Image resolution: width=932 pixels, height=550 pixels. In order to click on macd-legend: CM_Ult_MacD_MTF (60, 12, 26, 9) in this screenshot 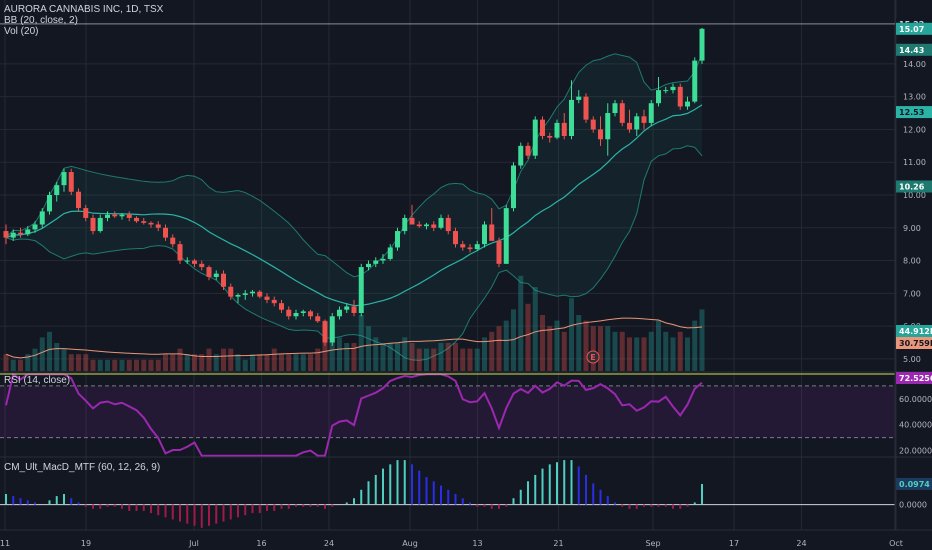, I will do `click(82, 467)`.